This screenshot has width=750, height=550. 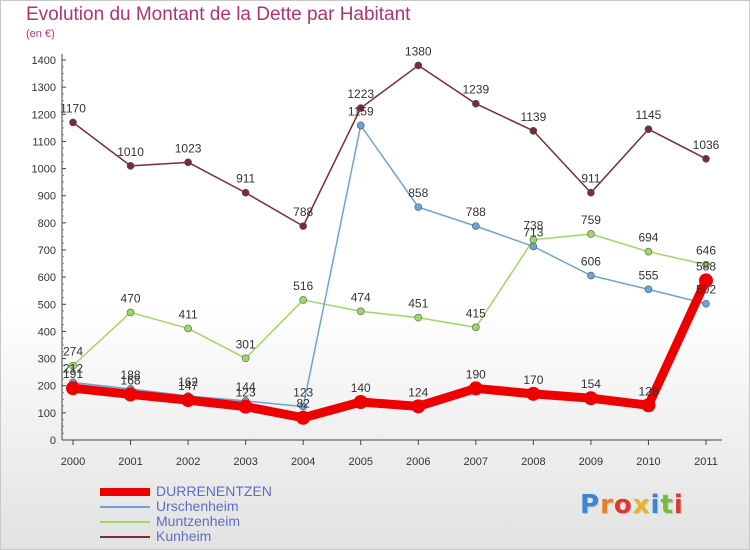 I want to click on data-label-kunheim: 788, so click(x=303, y=212).